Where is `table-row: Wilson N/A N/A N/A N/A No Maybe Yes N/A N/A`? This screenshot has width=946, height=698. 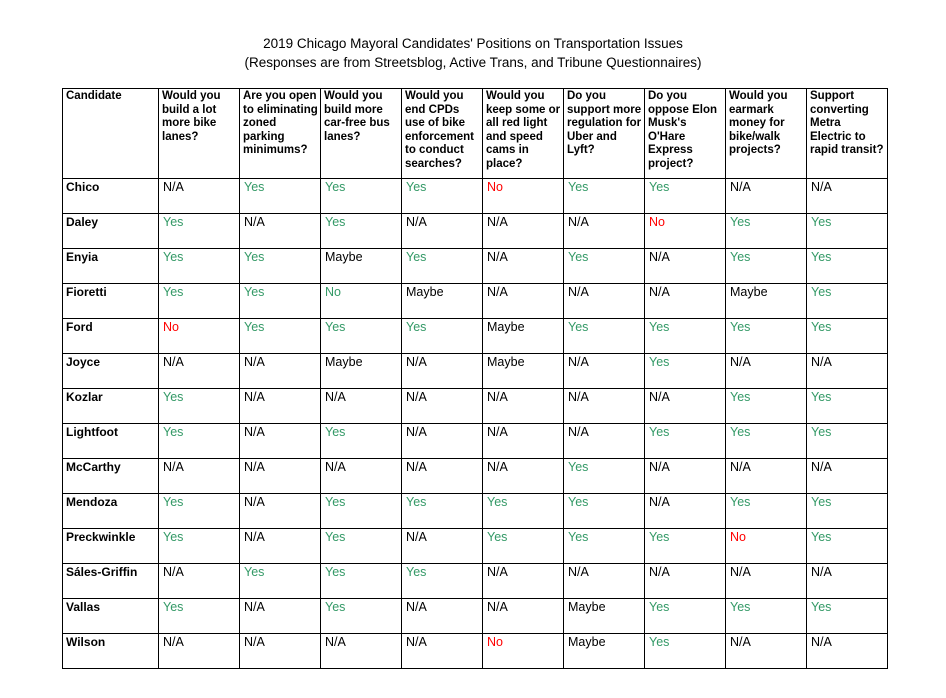 table-row: Wilson N/A N/A N/A N/A No Maybe Yes N/A N/A is located at coordinates (475, 651).